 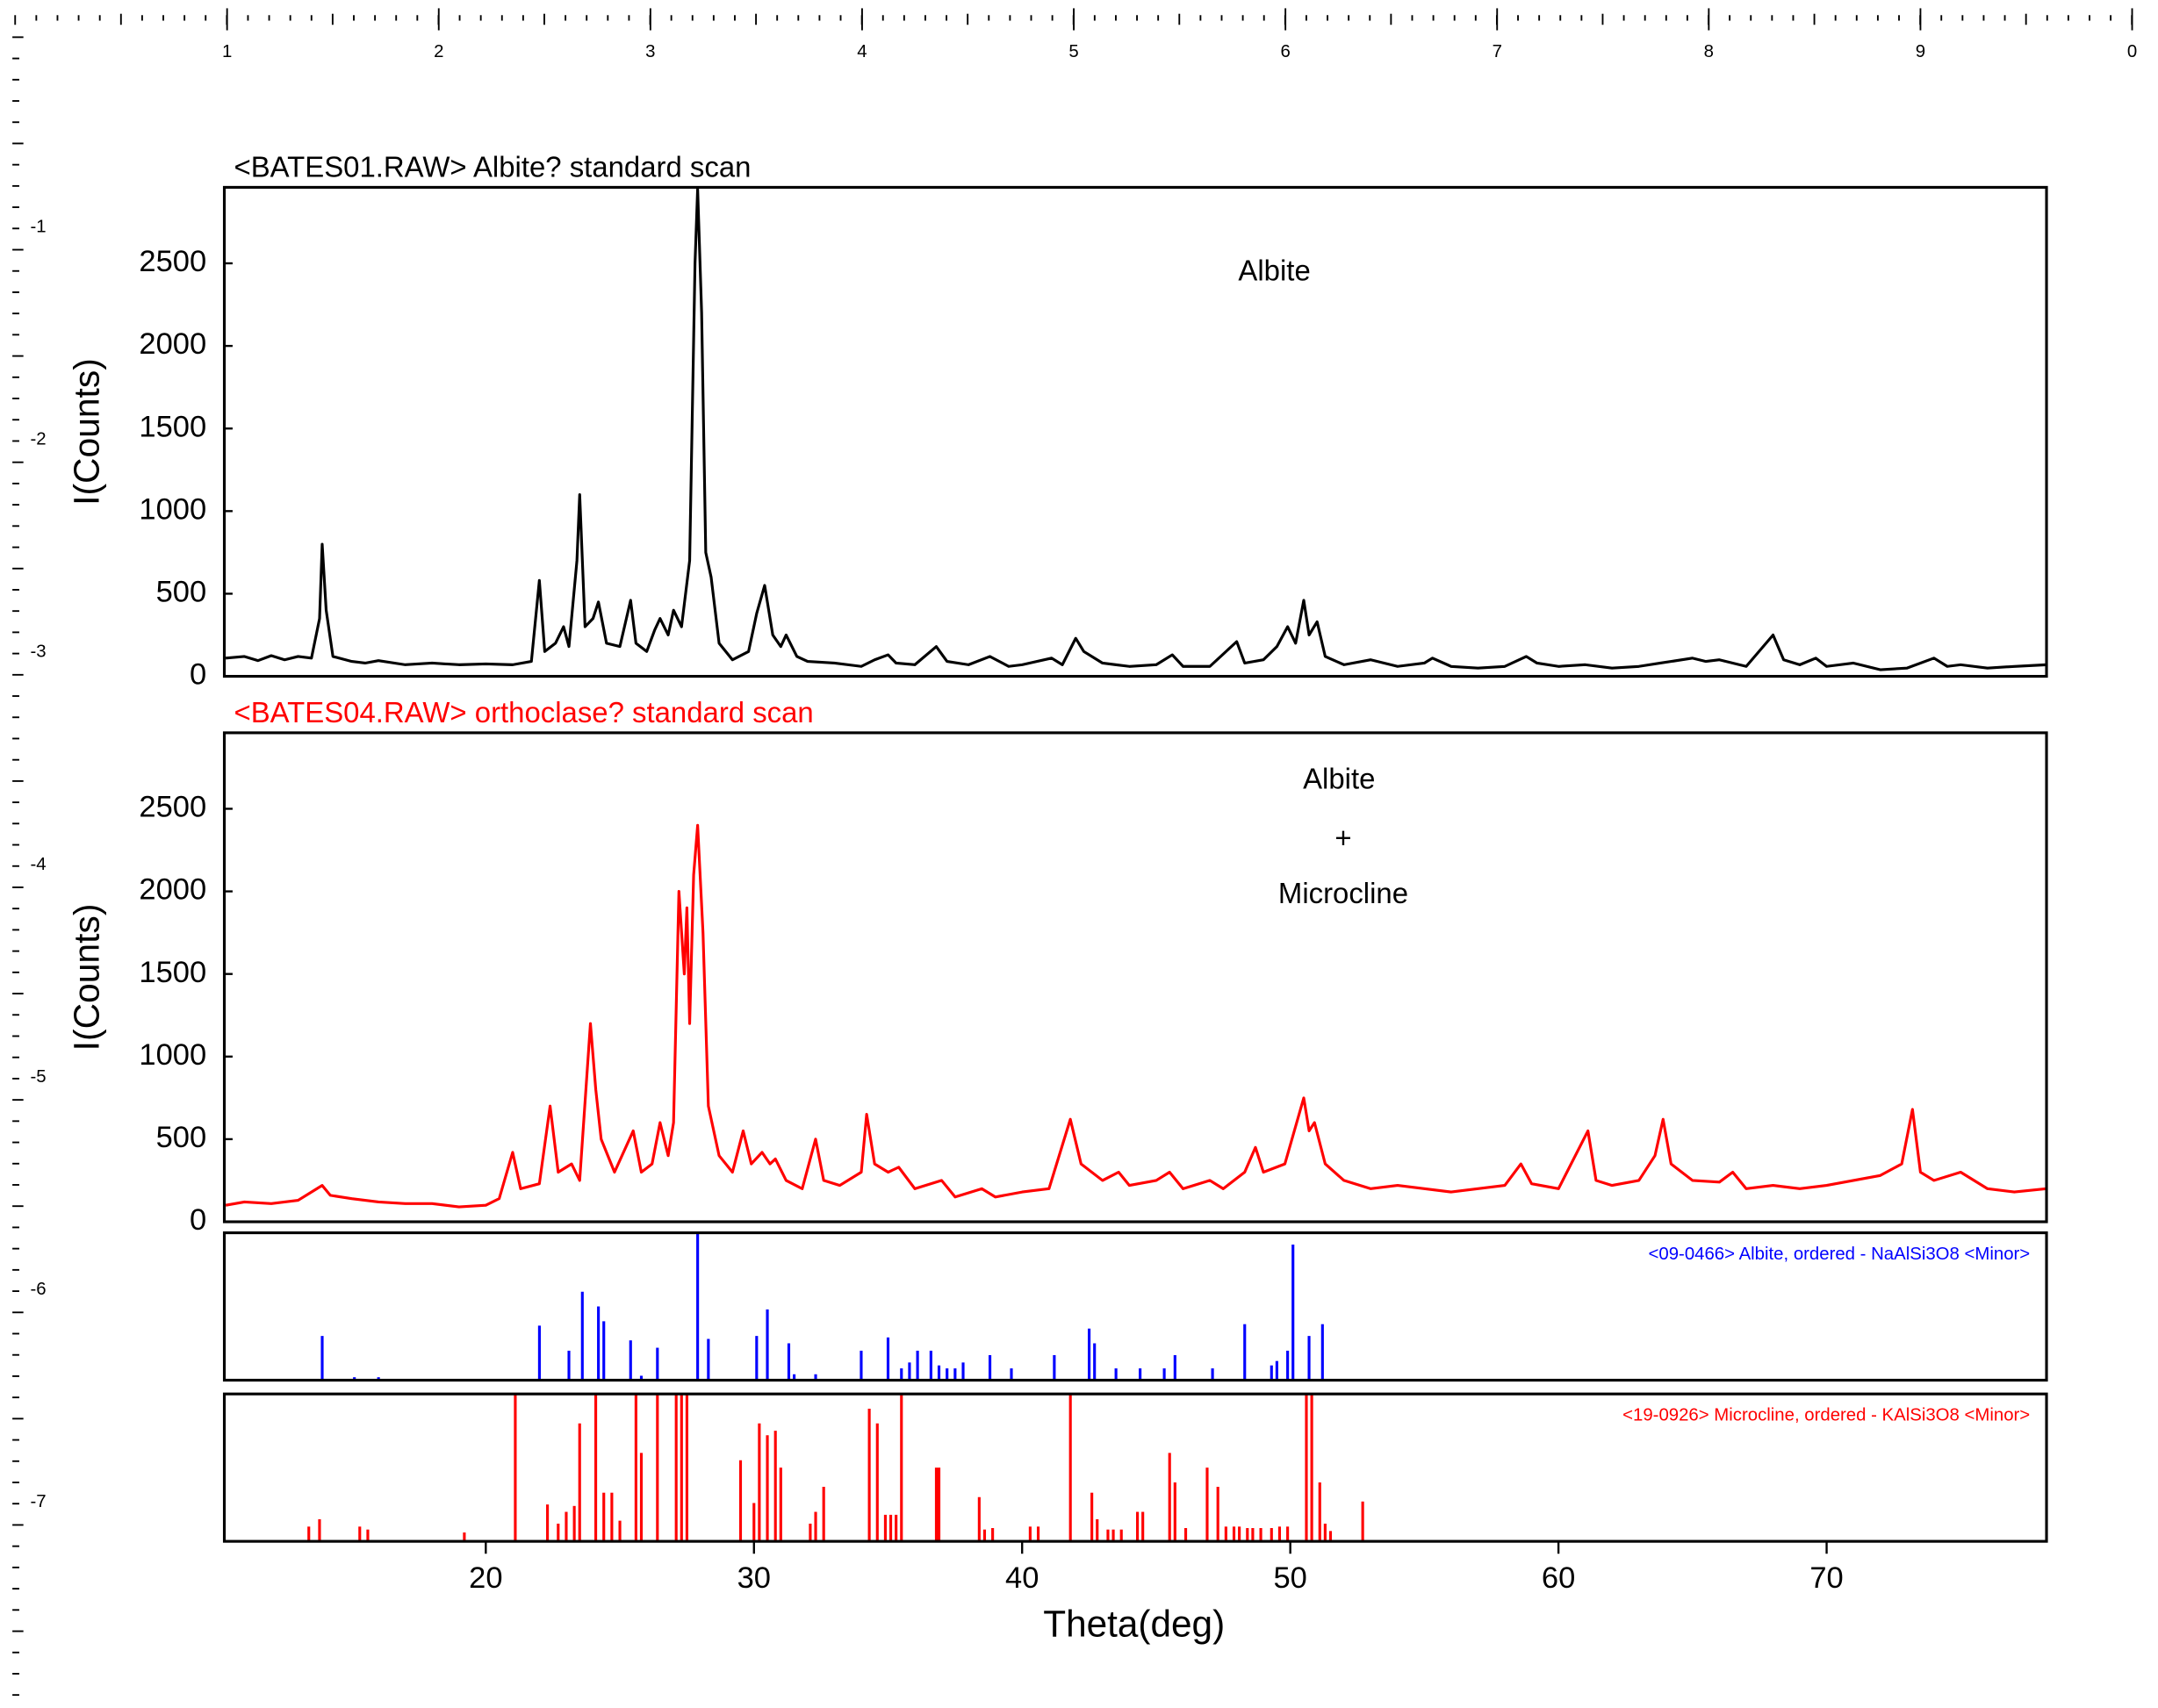 I want to click on ruler-label: 8, so click(x=1709, y=52).